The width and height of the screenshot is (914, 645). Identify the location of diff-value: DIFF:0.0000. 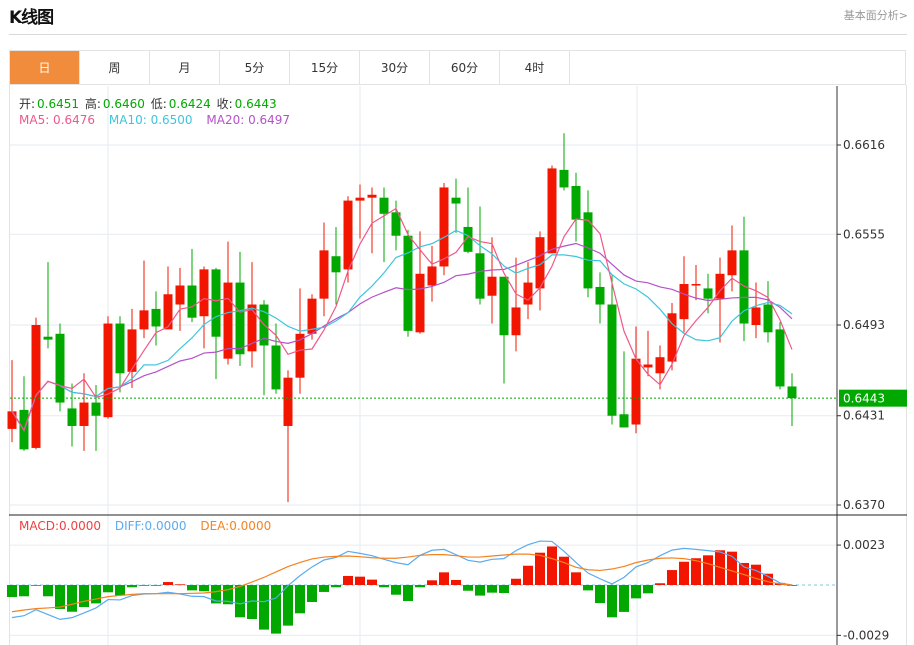
(150, 526).